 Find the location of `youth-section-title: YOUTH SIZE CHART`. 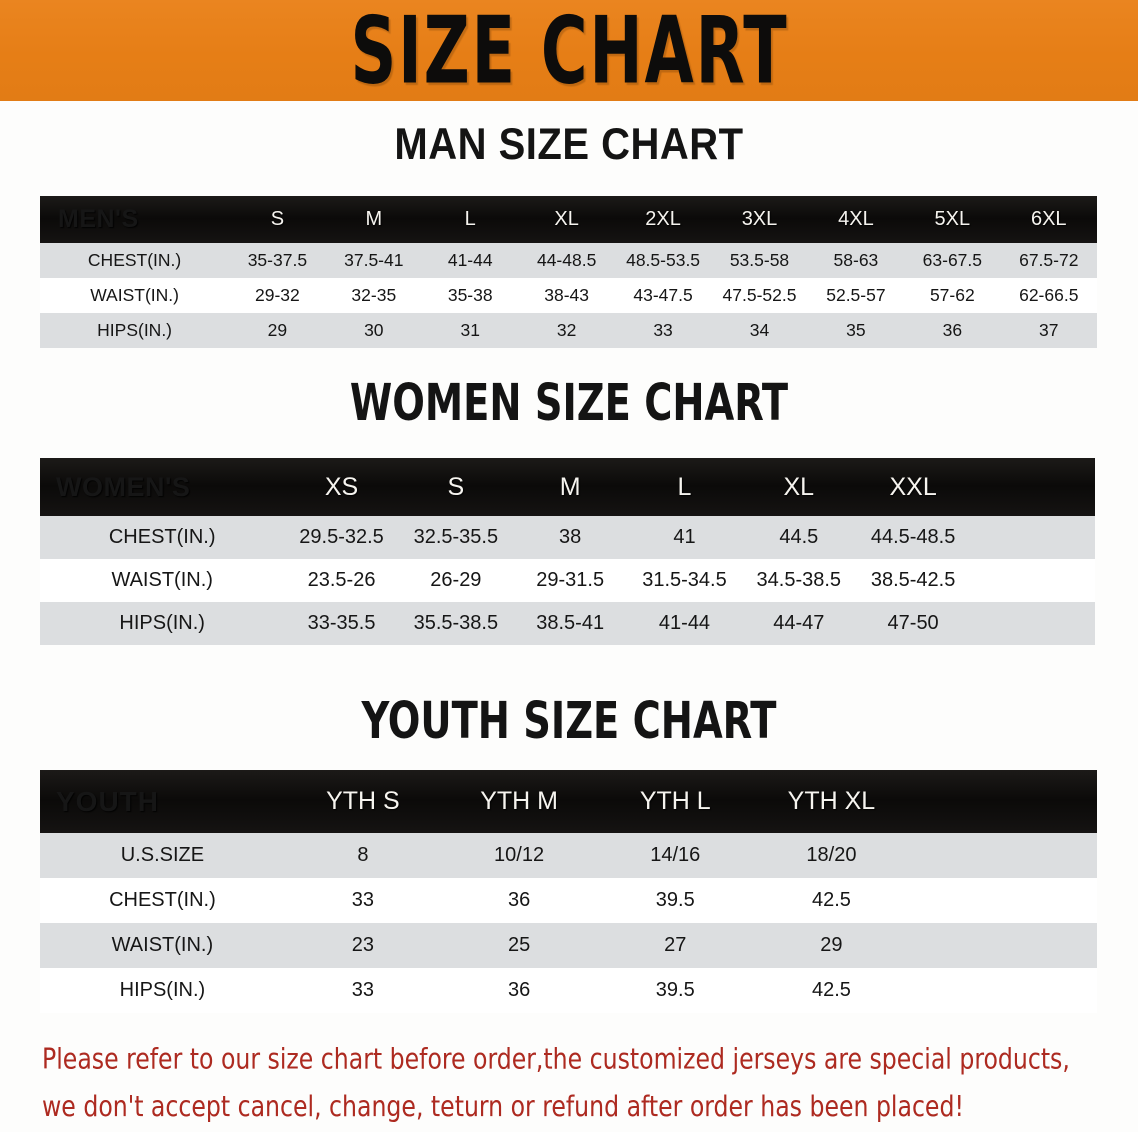

youth-section-title: YOUTH SIZE CHART is located at coordinates (569, 721).